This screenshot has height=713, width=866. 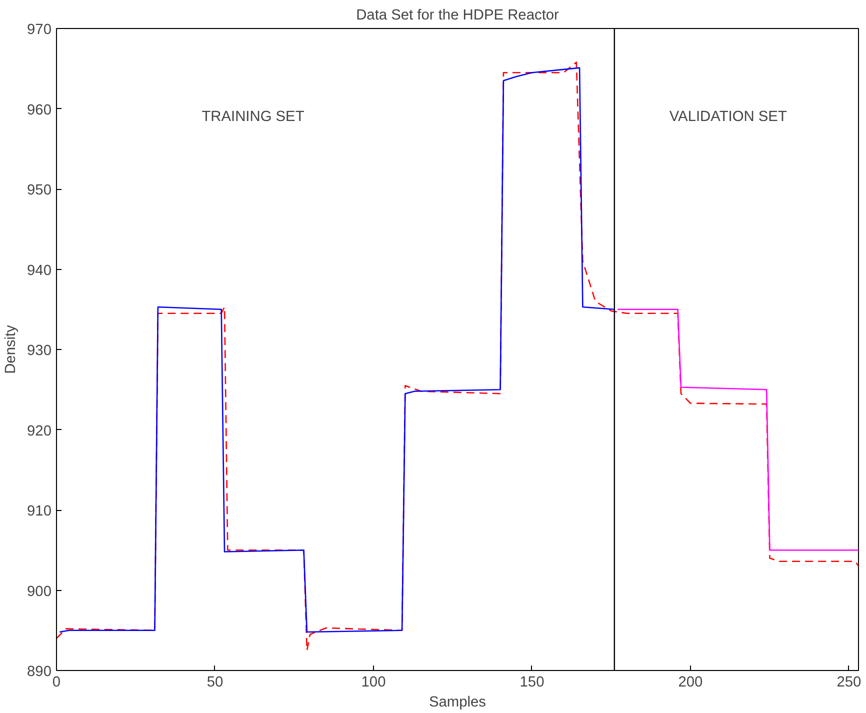 What do you see at coordinates (39, 190) in the screenshot?
I see `y-tick-label: 950` at bounding box center [39, 190].